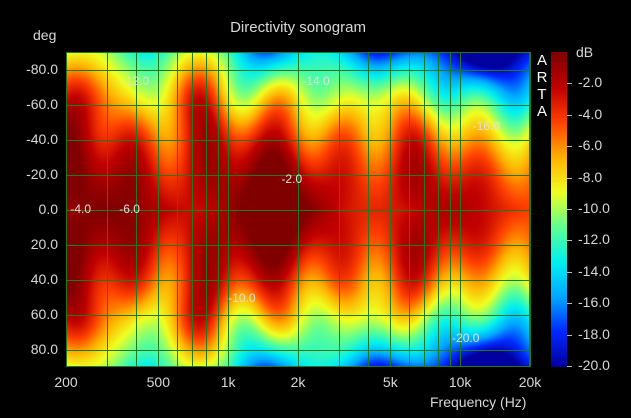  What do you see at coordinates (590, 82) in the screenshot?
I see `colorbar-tick-label: -2.0` at bounding box center [590, 82].